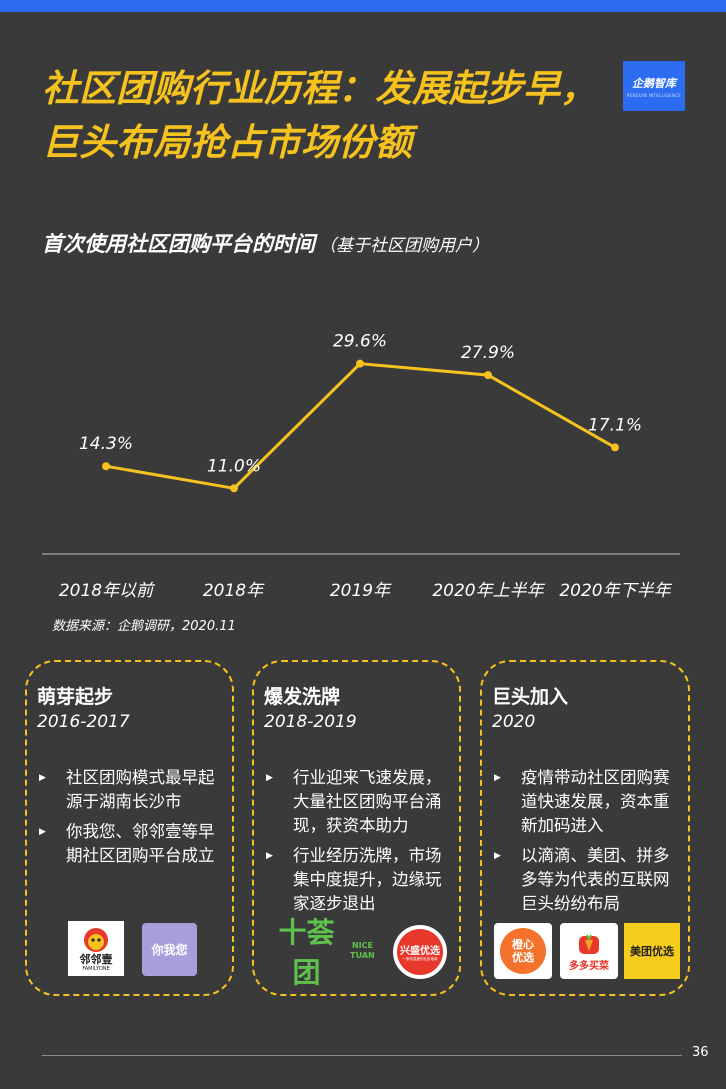  What do you see at coordinates (131, 820) in the screenshot?
I see `stage-bullets: ▶ 社区团购模式最早起源于湖南长沙市 ▶ 你我您、邻邻壹等早期社区团购平台成立` at bounding box center [131, 820].